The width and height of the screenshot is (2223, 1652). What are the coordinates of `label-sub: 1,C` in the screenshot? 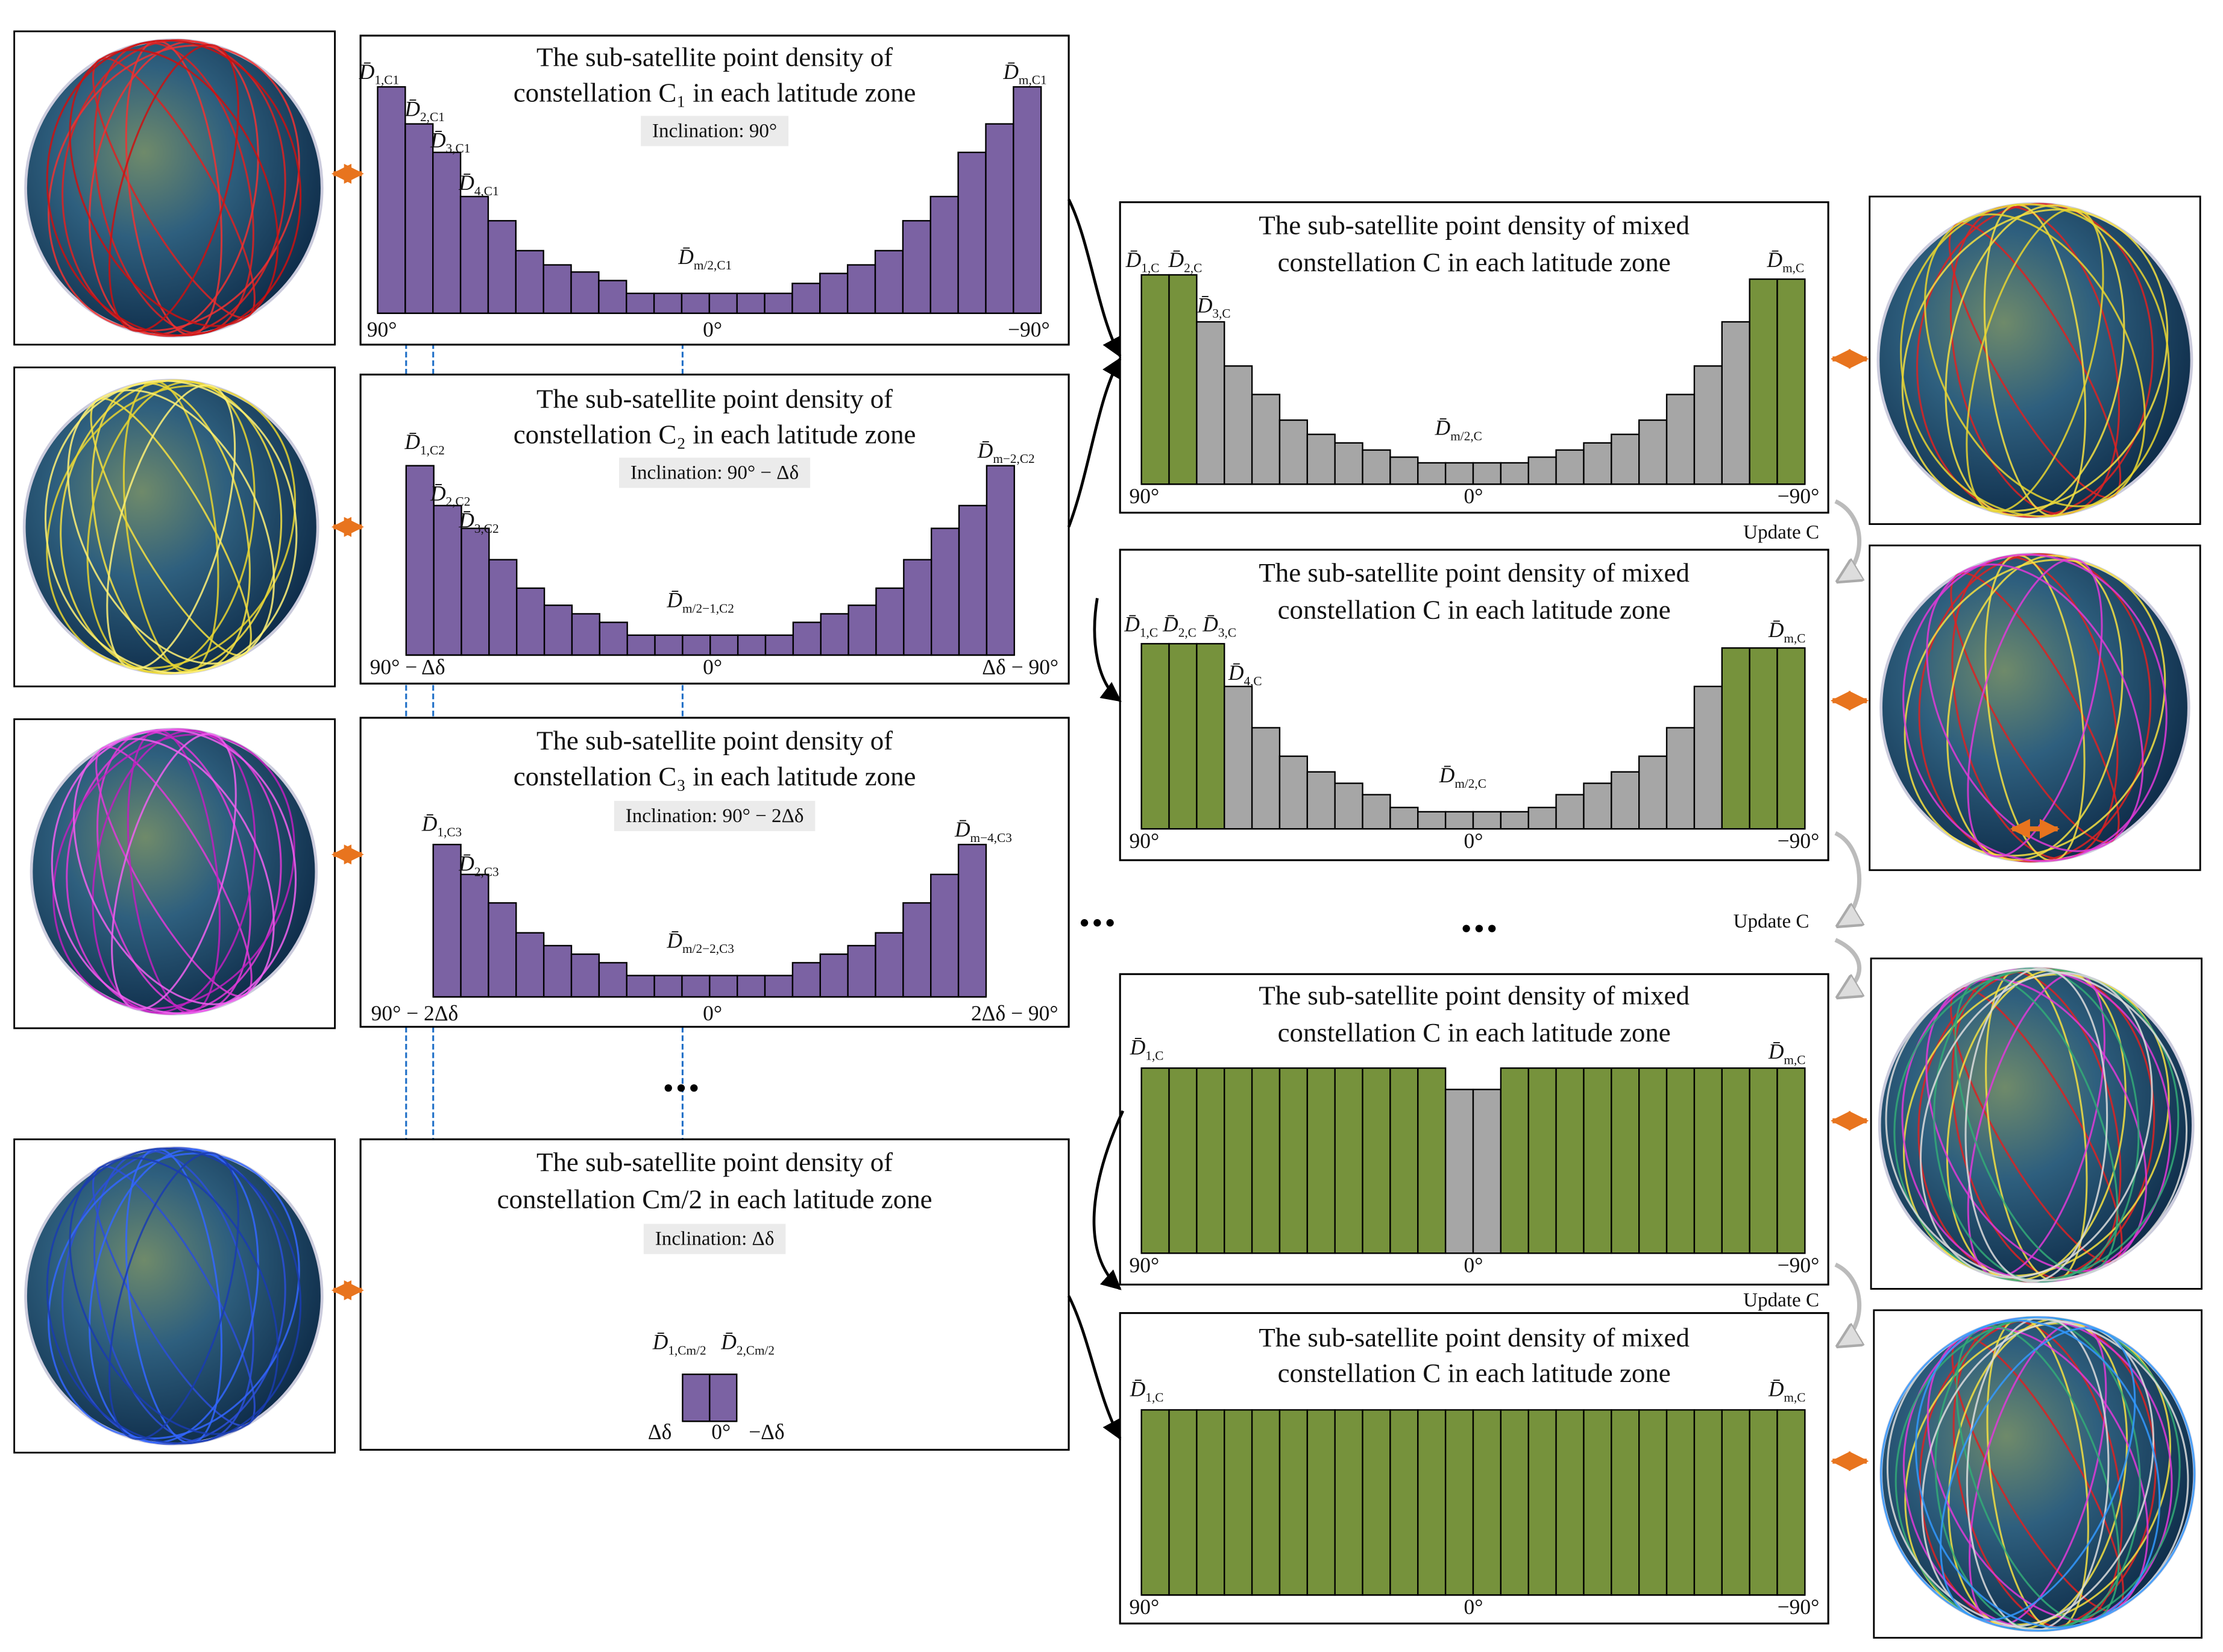 It's located at (1154, 1397).